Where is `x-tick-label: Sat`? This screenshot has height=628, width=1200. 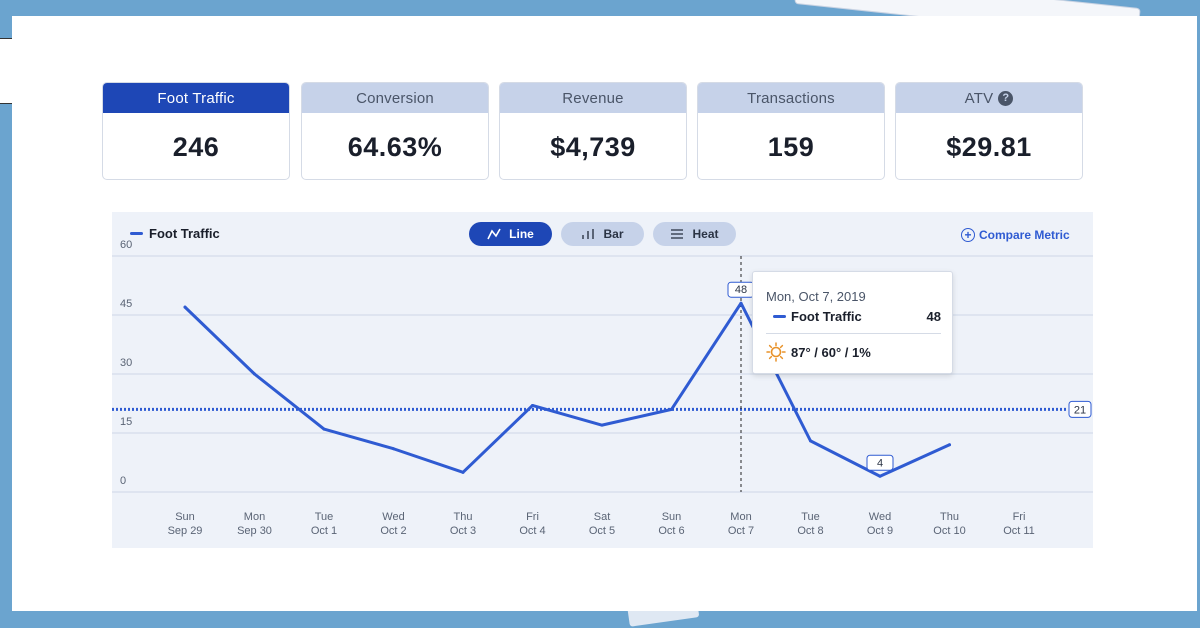 x-tick-label: Sat is located at coordinates (602, 517).